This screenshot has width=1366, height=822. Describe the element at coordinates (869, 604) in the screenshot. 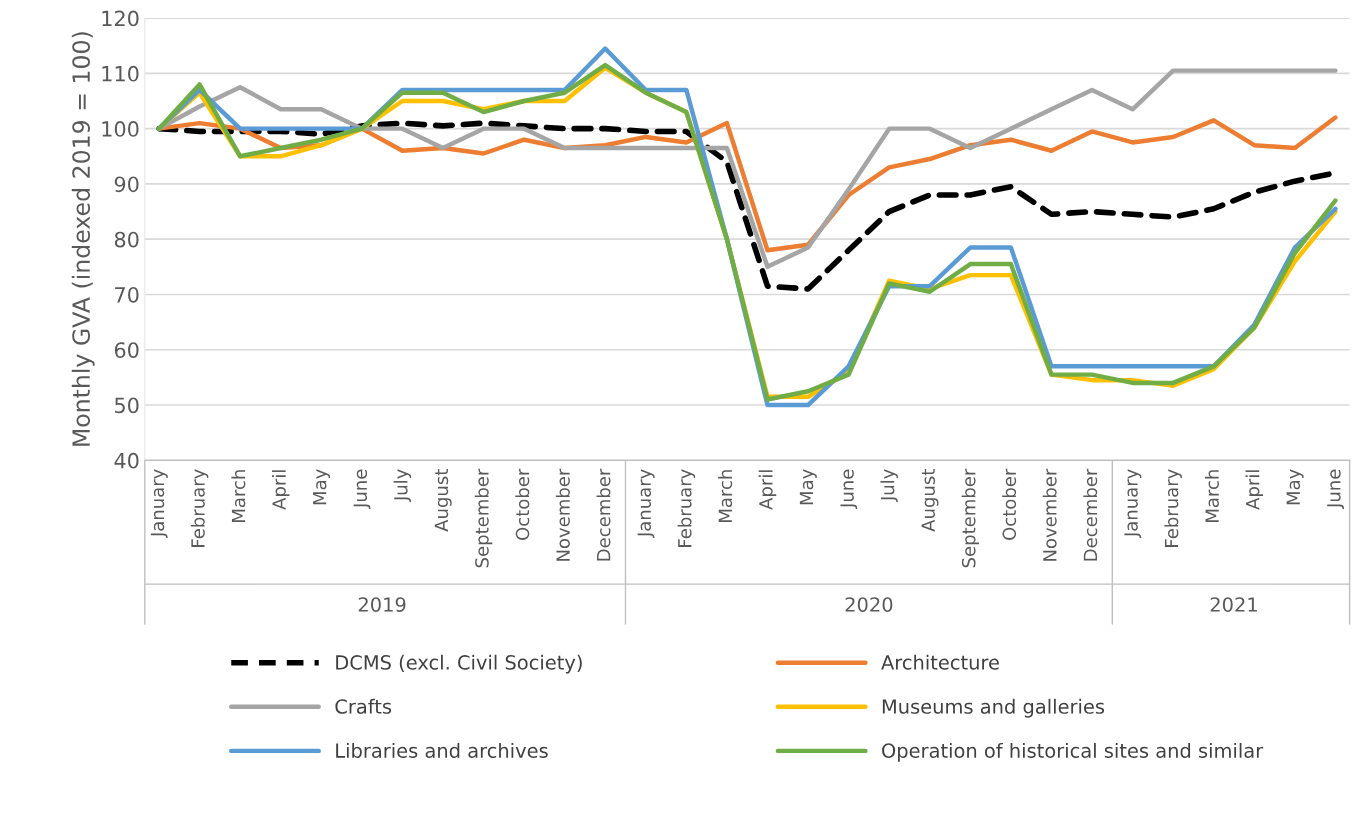

I see `text: 2020` at that location.